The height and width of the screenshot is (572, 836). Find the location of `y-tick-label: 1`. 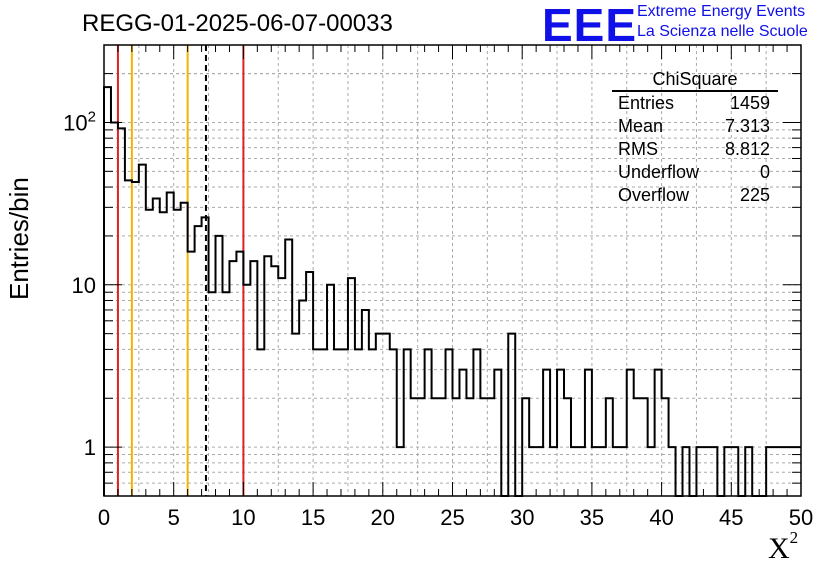

y-tick-label: 1 is located at coordinates (90, 447).